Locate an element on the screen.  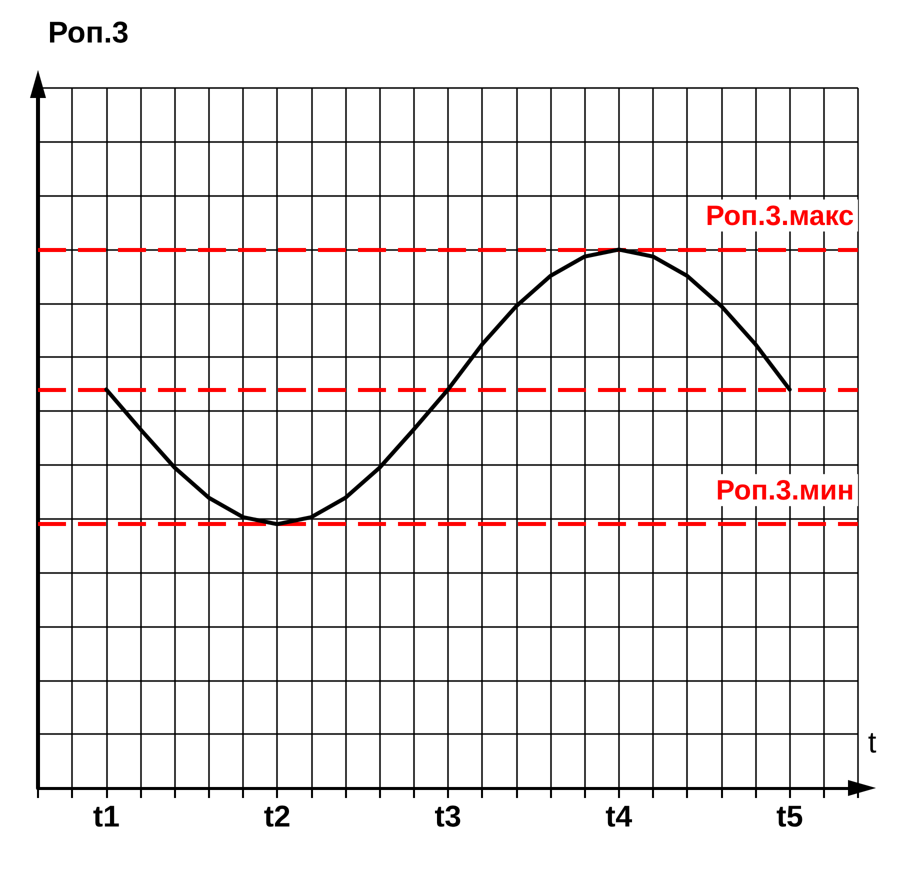
ref-line-label: Роп.3.мин is located at coordinates (785, 490).